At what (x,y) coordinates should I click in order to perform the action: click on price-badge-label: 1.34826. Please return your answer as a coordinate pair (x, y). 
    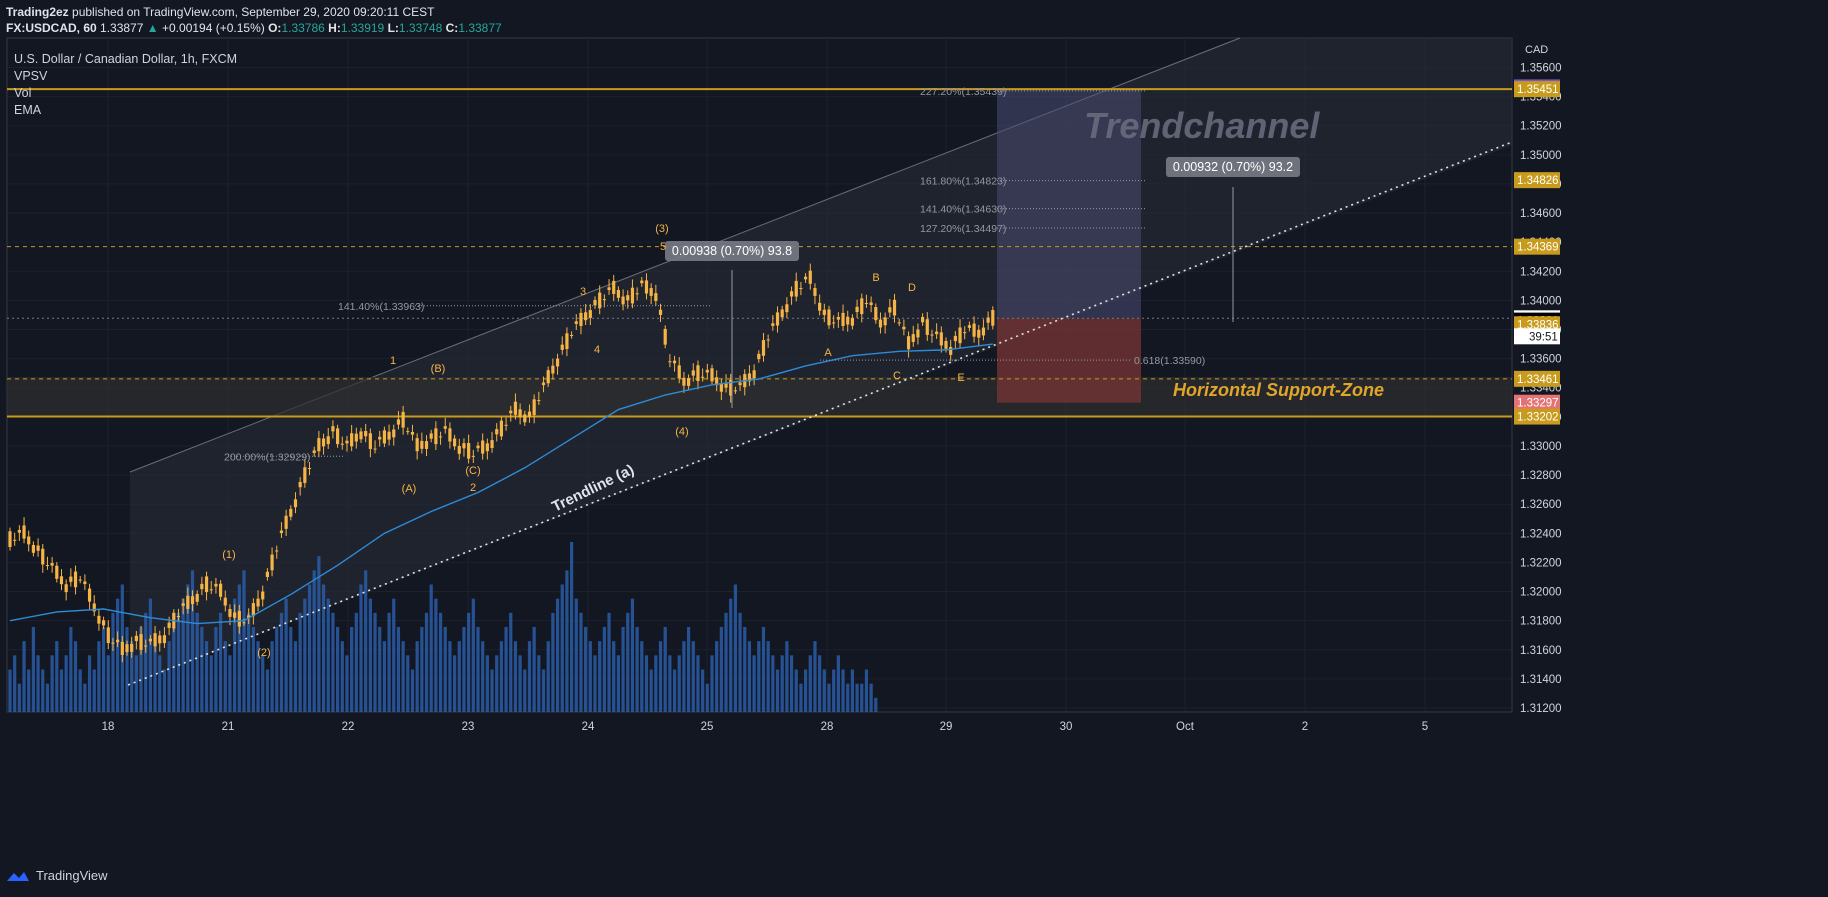
    Looking at the image, I should click on (1538, 181).